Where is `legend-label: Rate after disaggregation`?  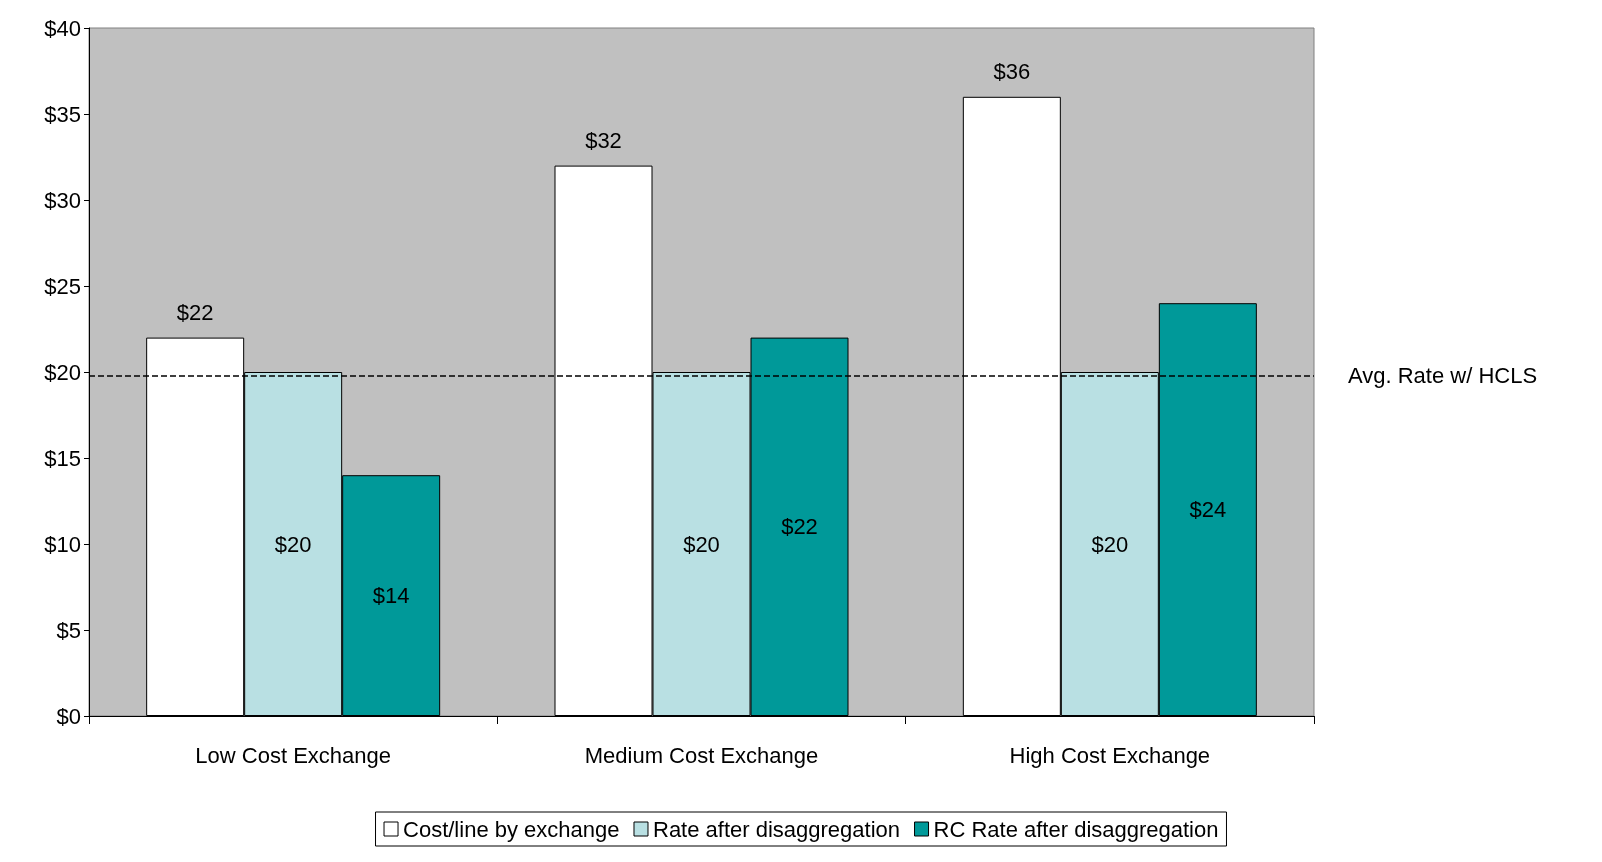
legend-label: Rate after disaggregation is located at coordinates (776, 829).